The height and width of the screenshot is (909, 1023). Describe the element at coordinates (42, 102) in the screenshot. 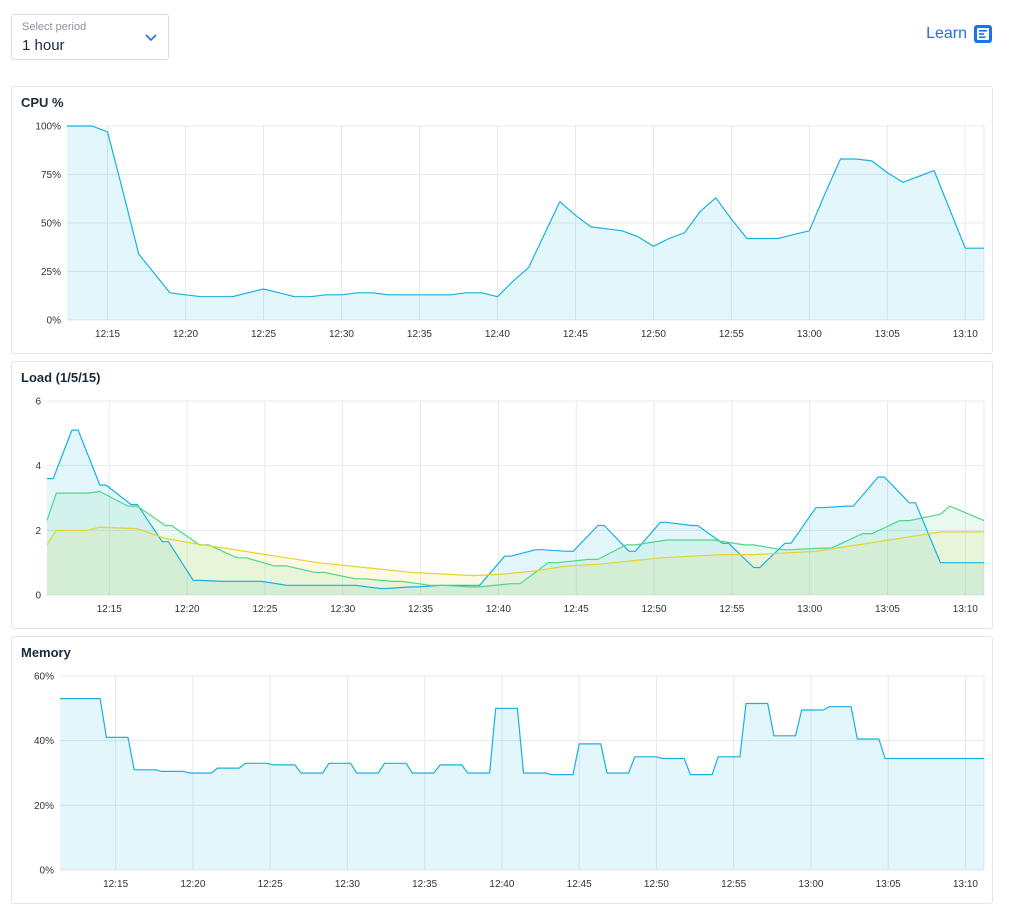

I see `chart-title: CPU %` at that location.